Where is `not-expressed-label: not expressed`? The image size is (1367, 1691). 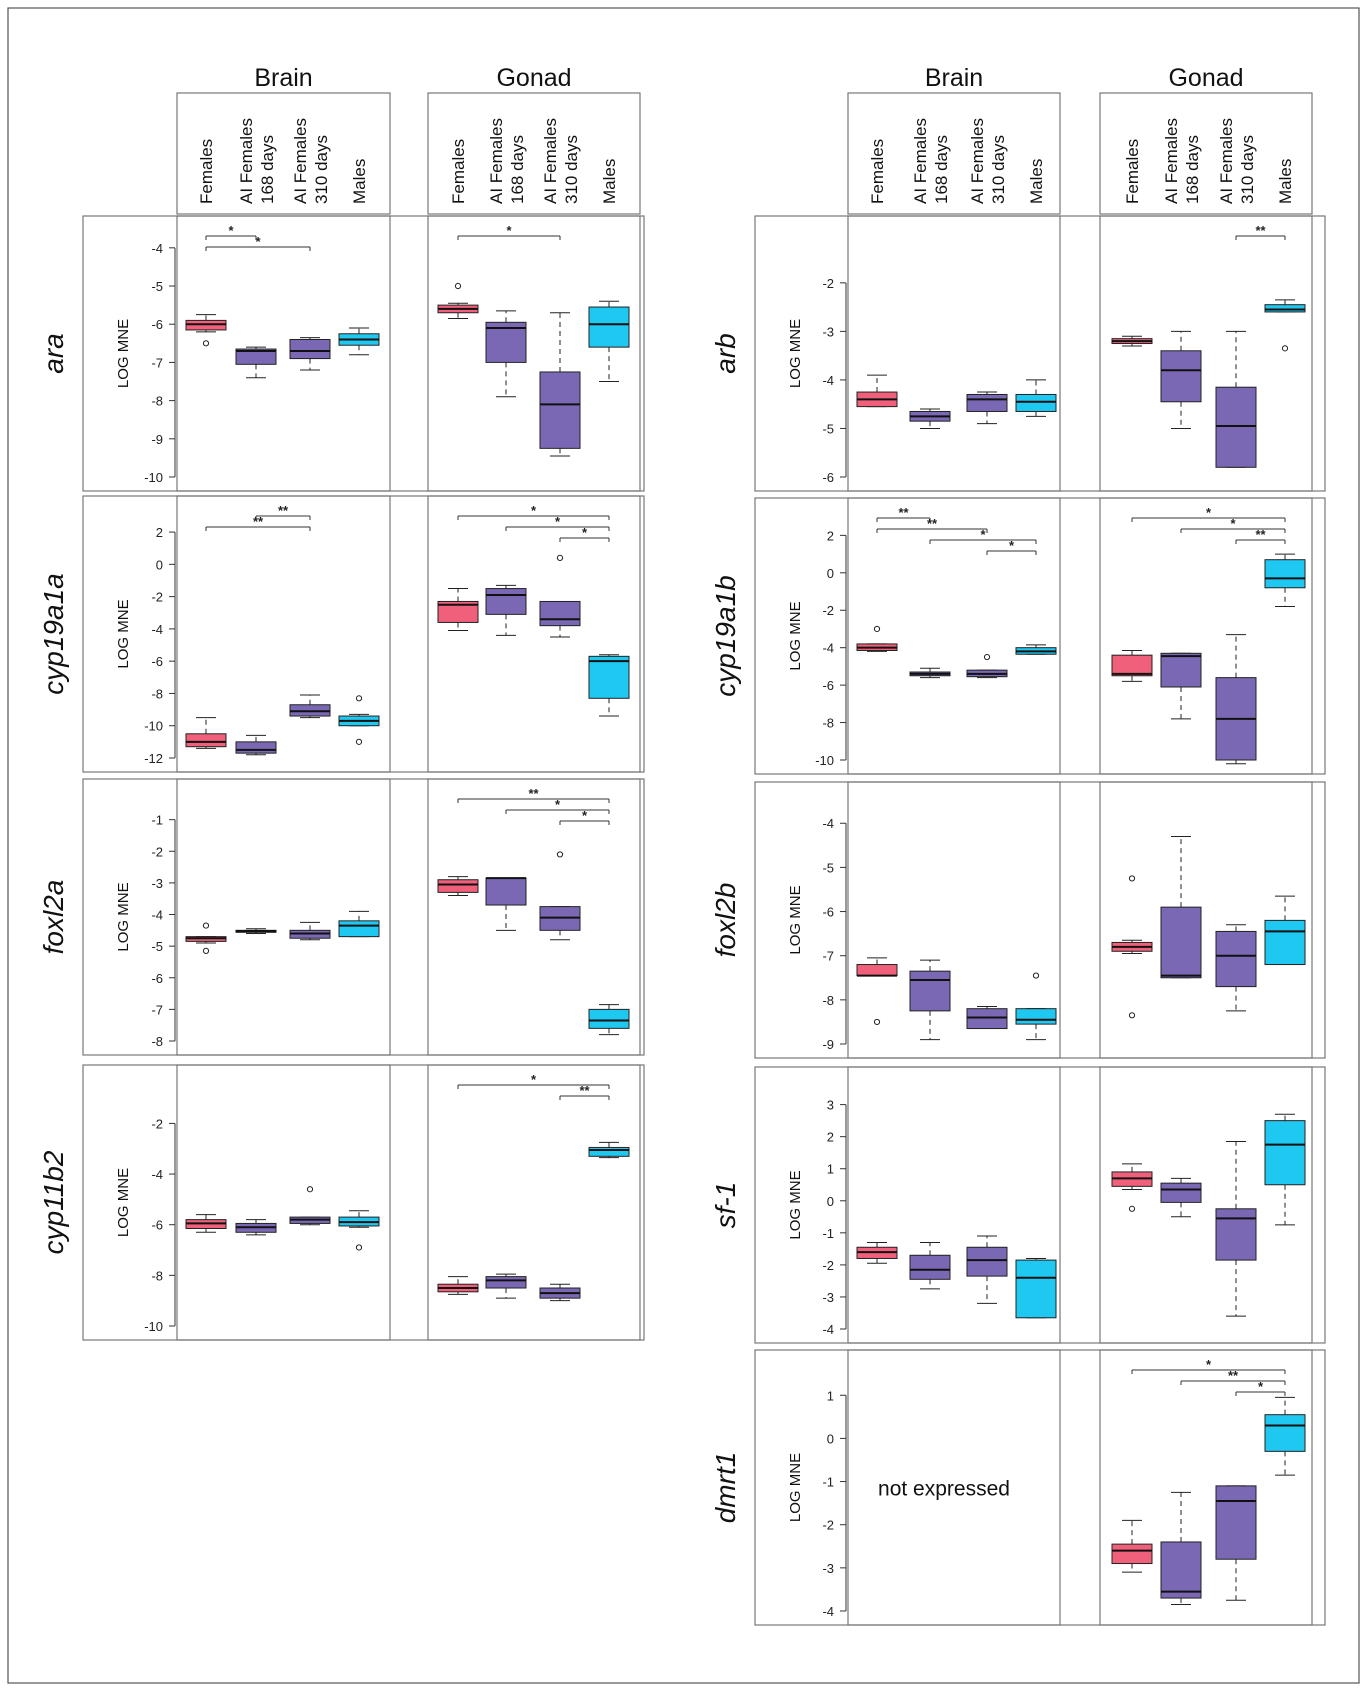
not-expressed-label: not expressed is located at coordinates (944, 1489).